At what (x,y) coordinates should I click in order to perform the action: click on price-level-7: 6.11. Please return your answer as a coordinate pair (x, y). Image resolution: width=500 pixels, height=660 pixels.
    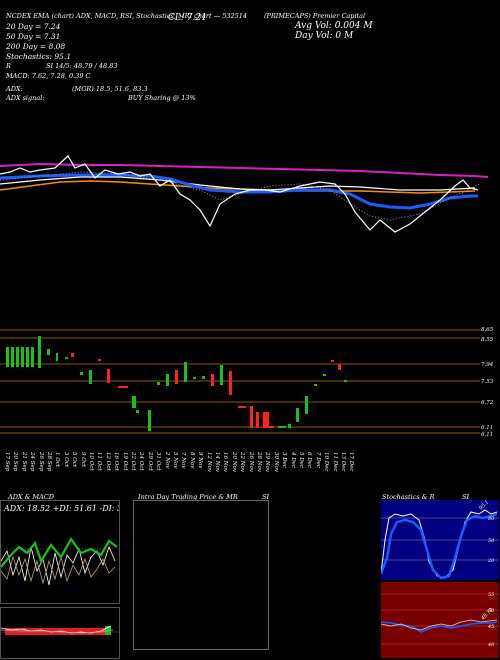
    Looking at the image, I should click on (487, 435).